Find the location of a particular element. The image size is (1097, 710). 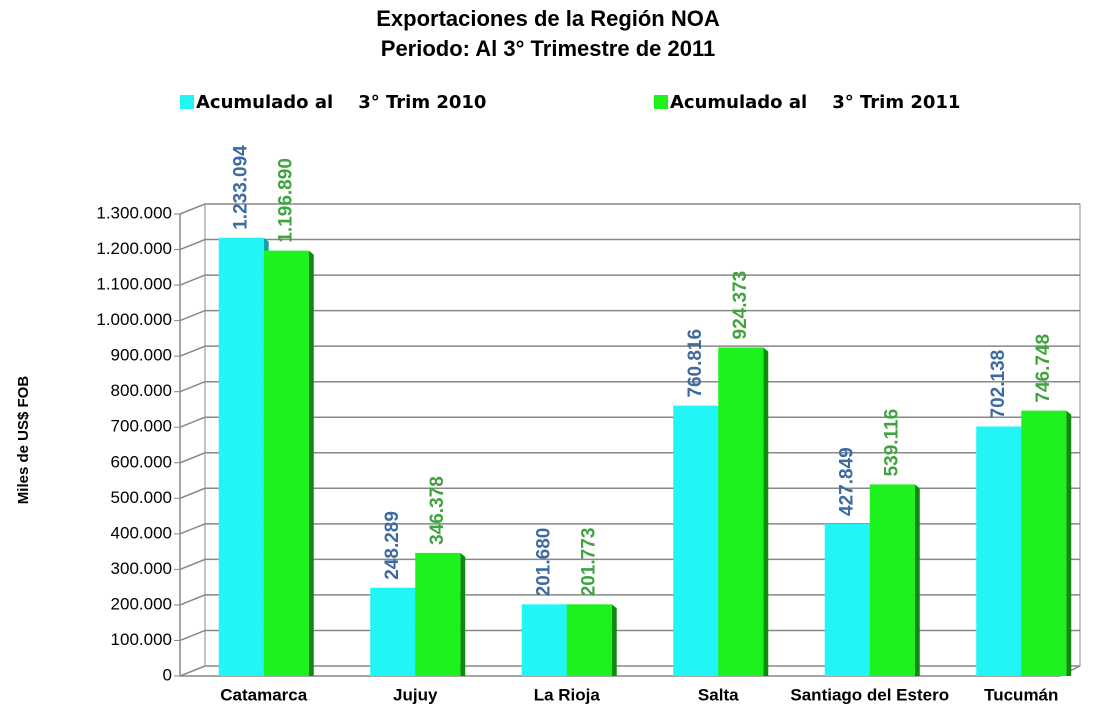

x-tick-label: Jujuy is located at coordinates (415, 694).